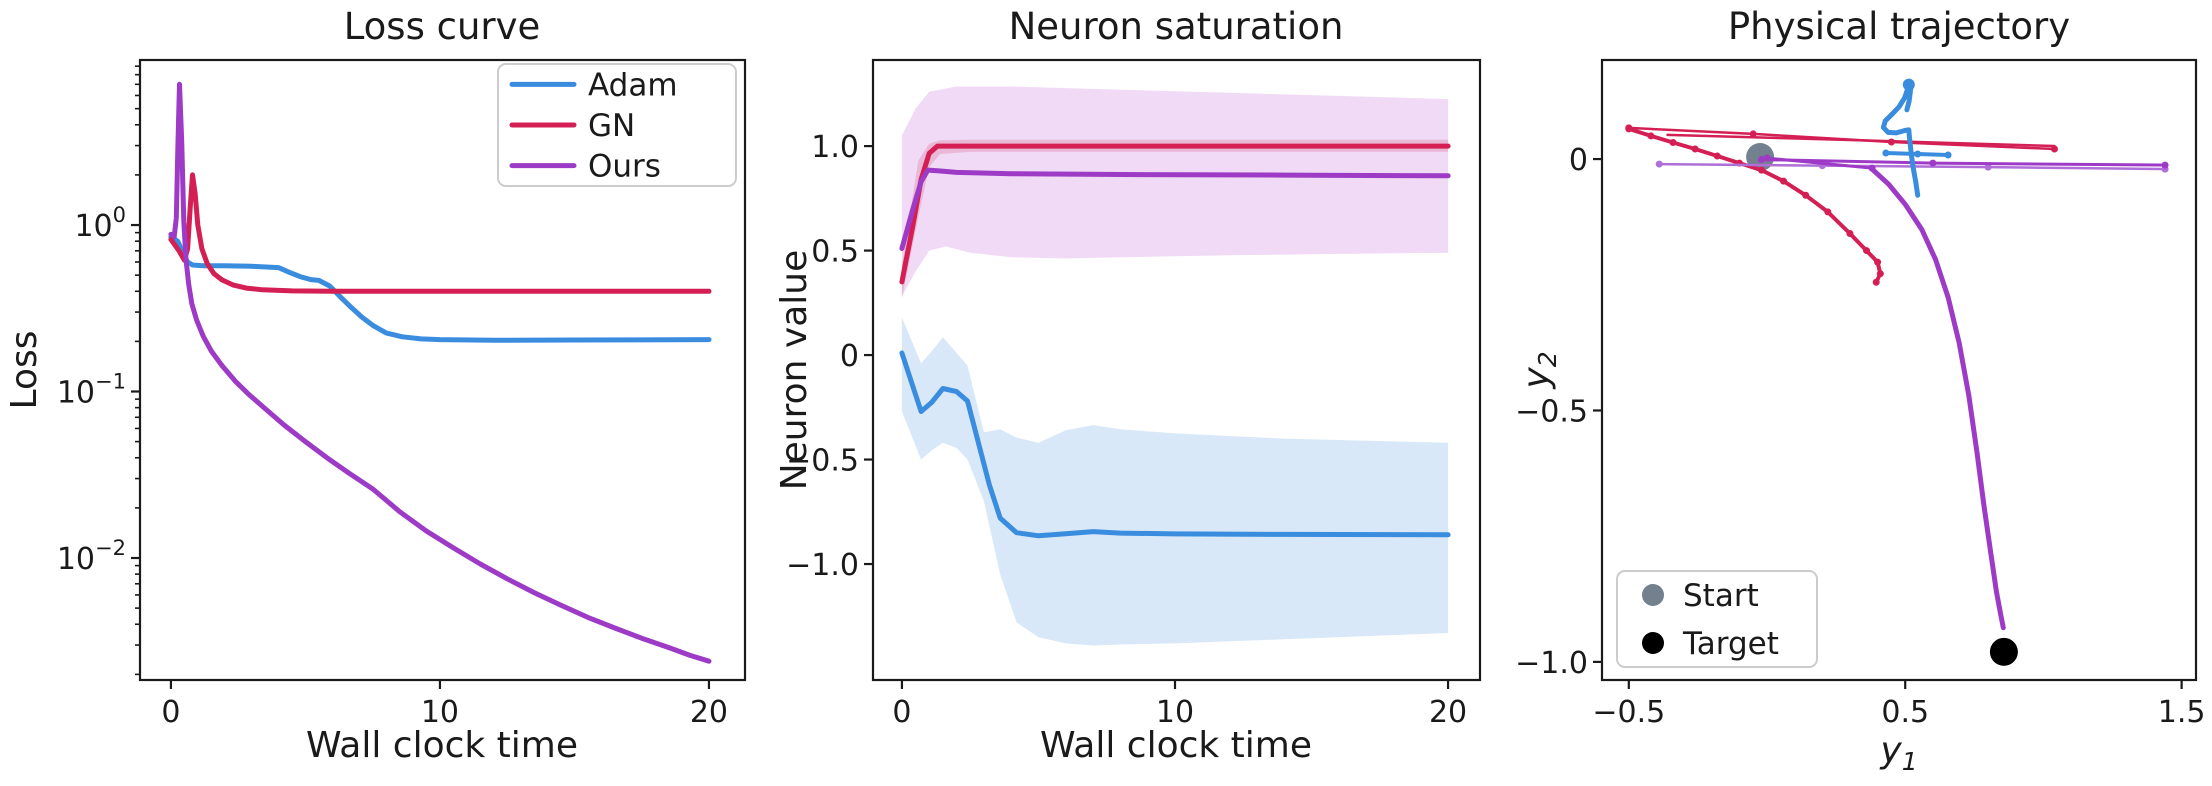  Describe the element at coordinates (1861, 140) in the screenshot. I see `gn-outline-lower` at that location.